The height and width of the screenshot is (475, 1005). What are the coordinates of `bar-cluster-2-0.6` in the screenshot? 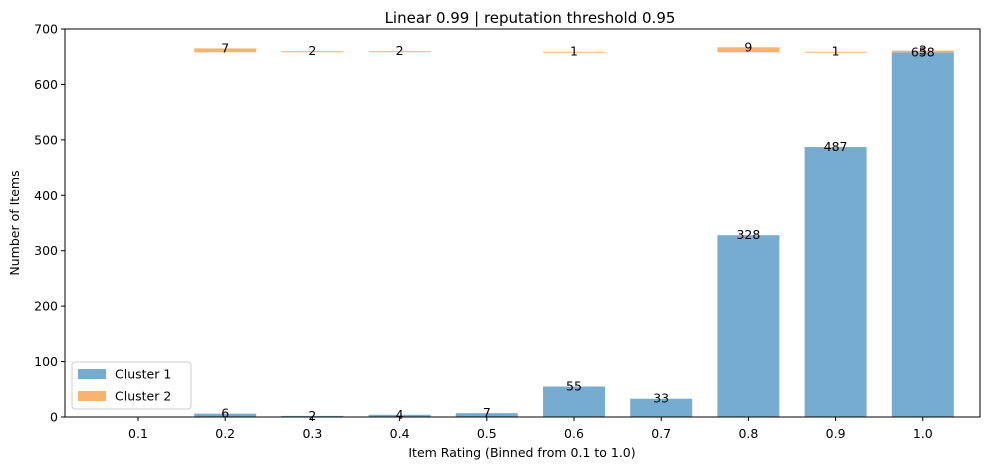 It's located at (574, 52).